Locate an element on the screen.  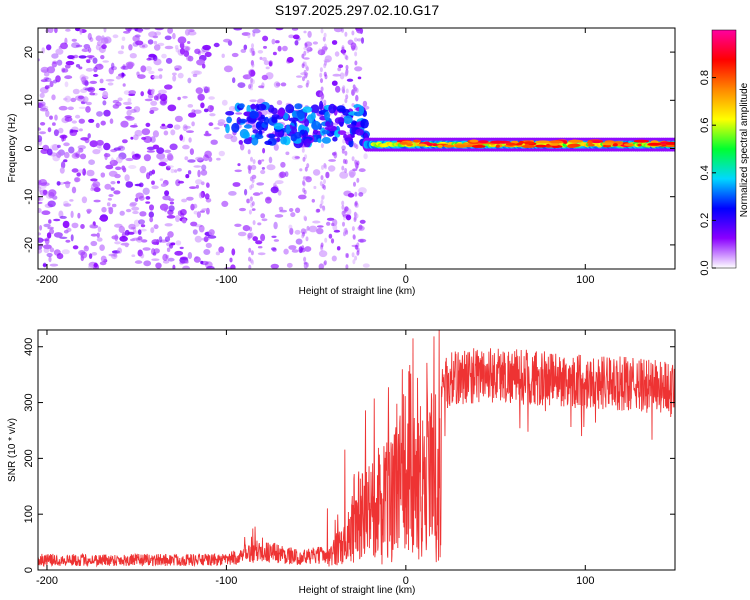
y-tick-label: 0 is located at coordinates (29, 148).